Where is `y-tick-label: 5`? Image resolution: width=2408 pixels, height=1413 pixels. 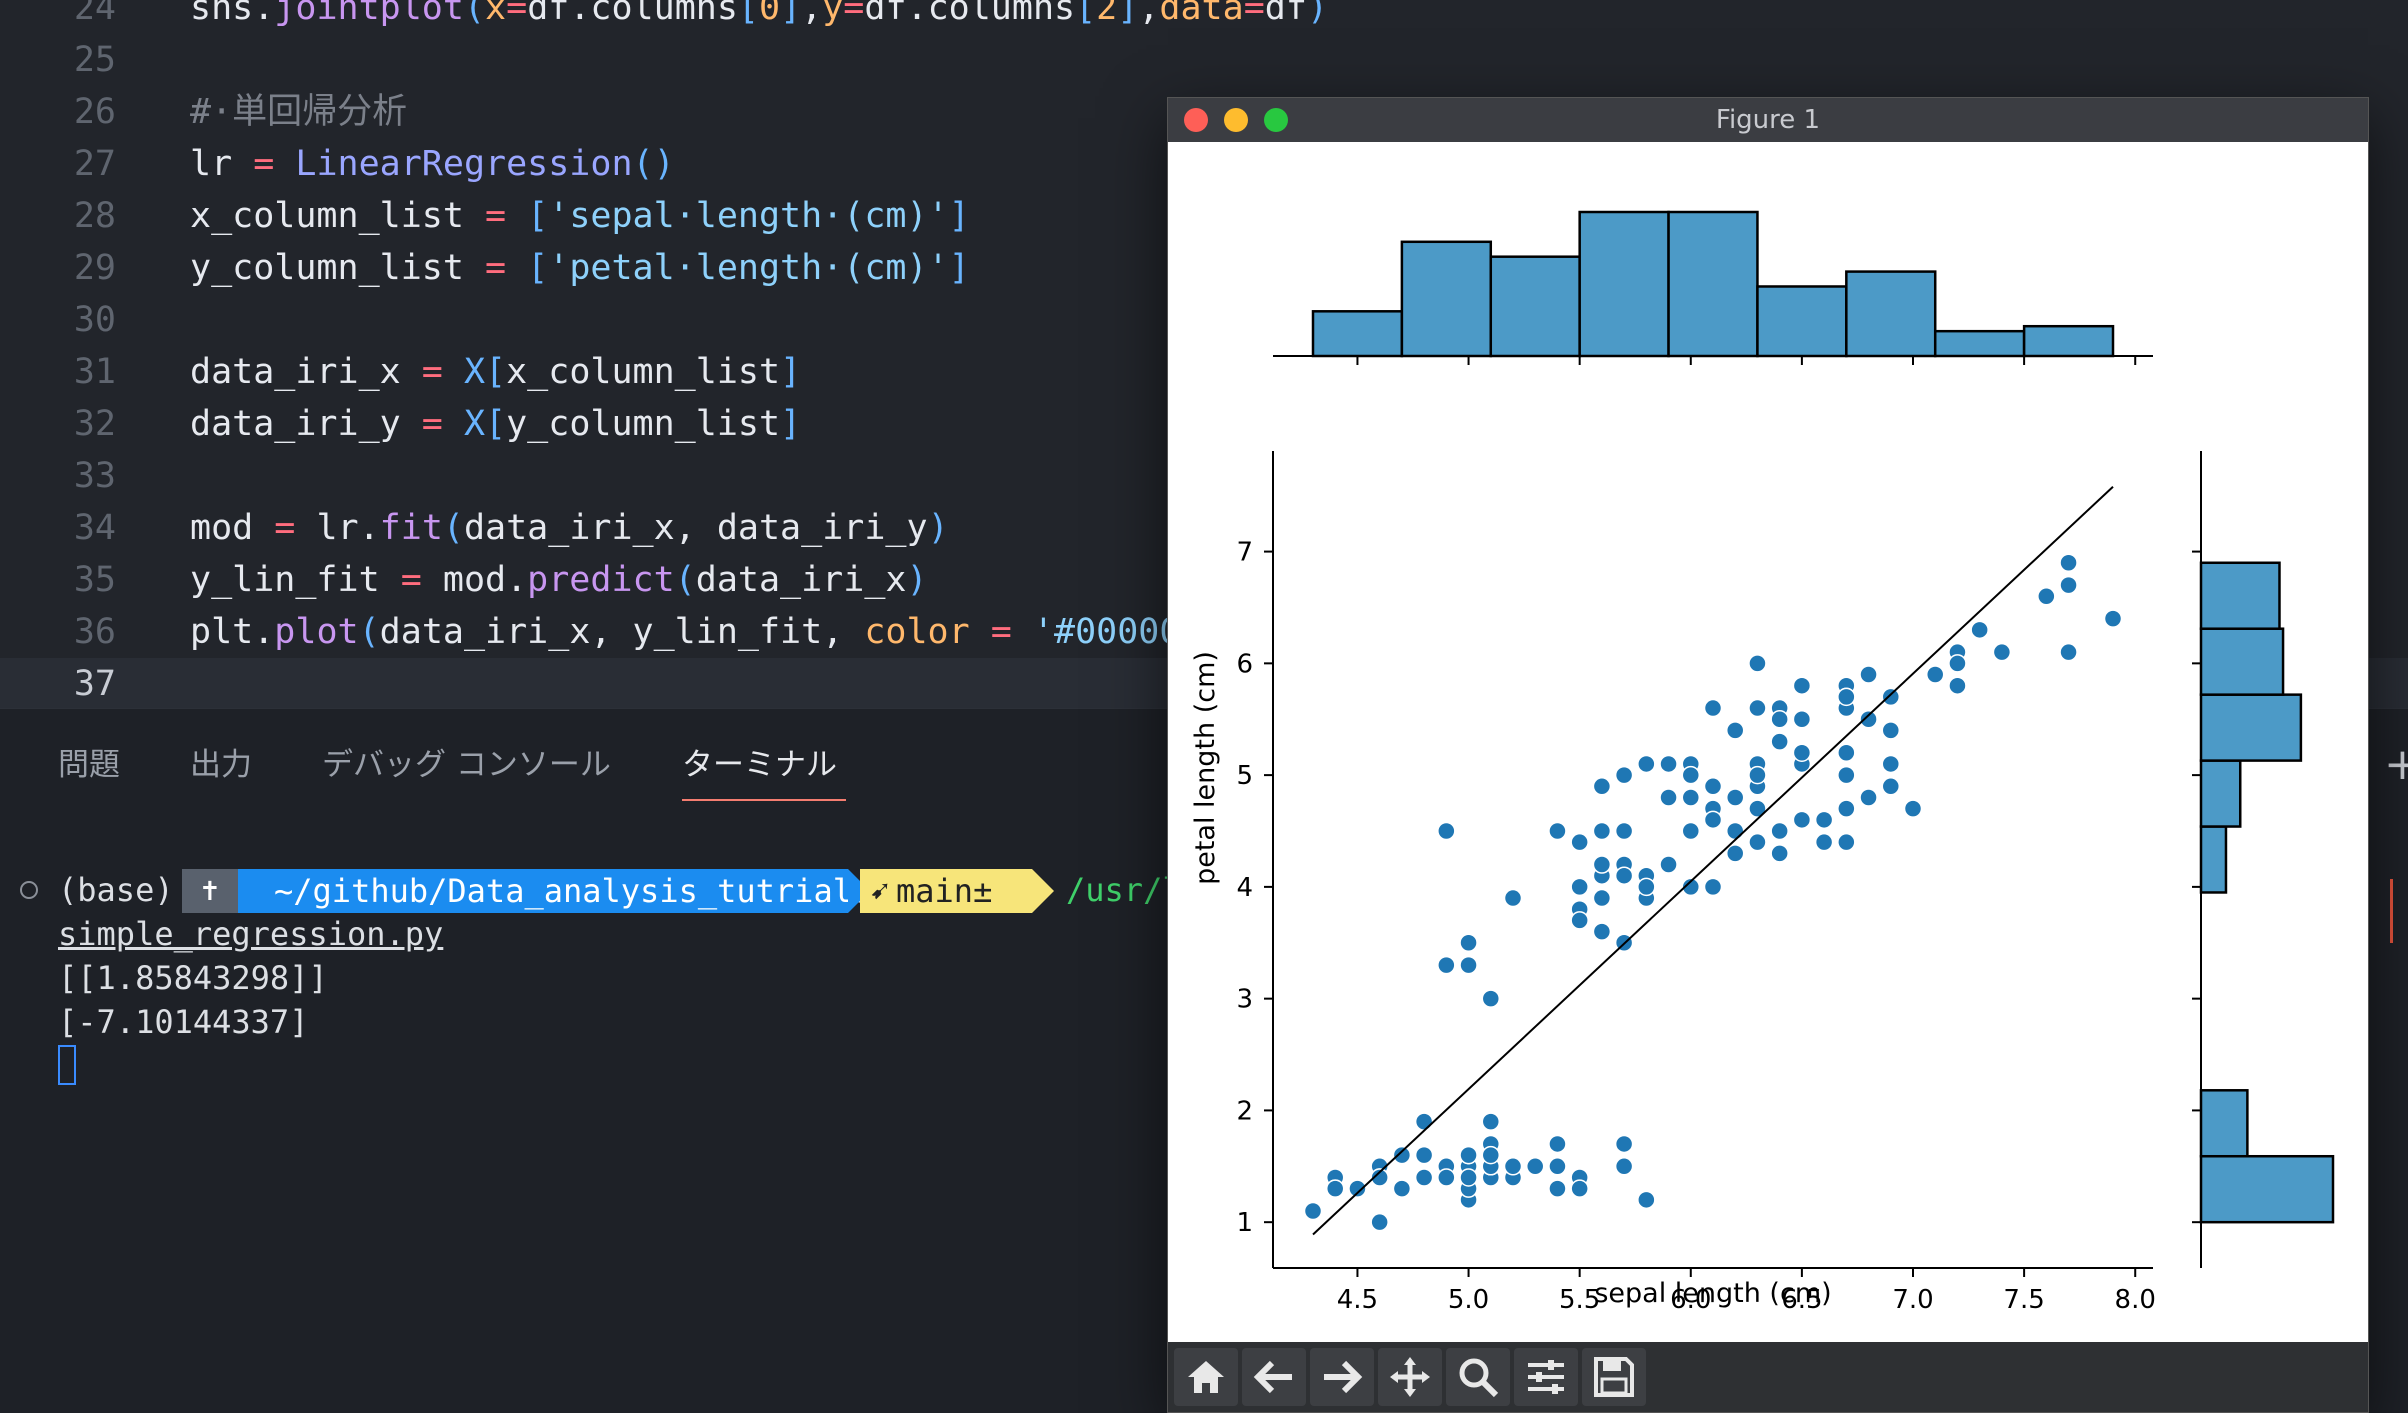
y-tick-label: 5 is located at coordinates (1244, 776).